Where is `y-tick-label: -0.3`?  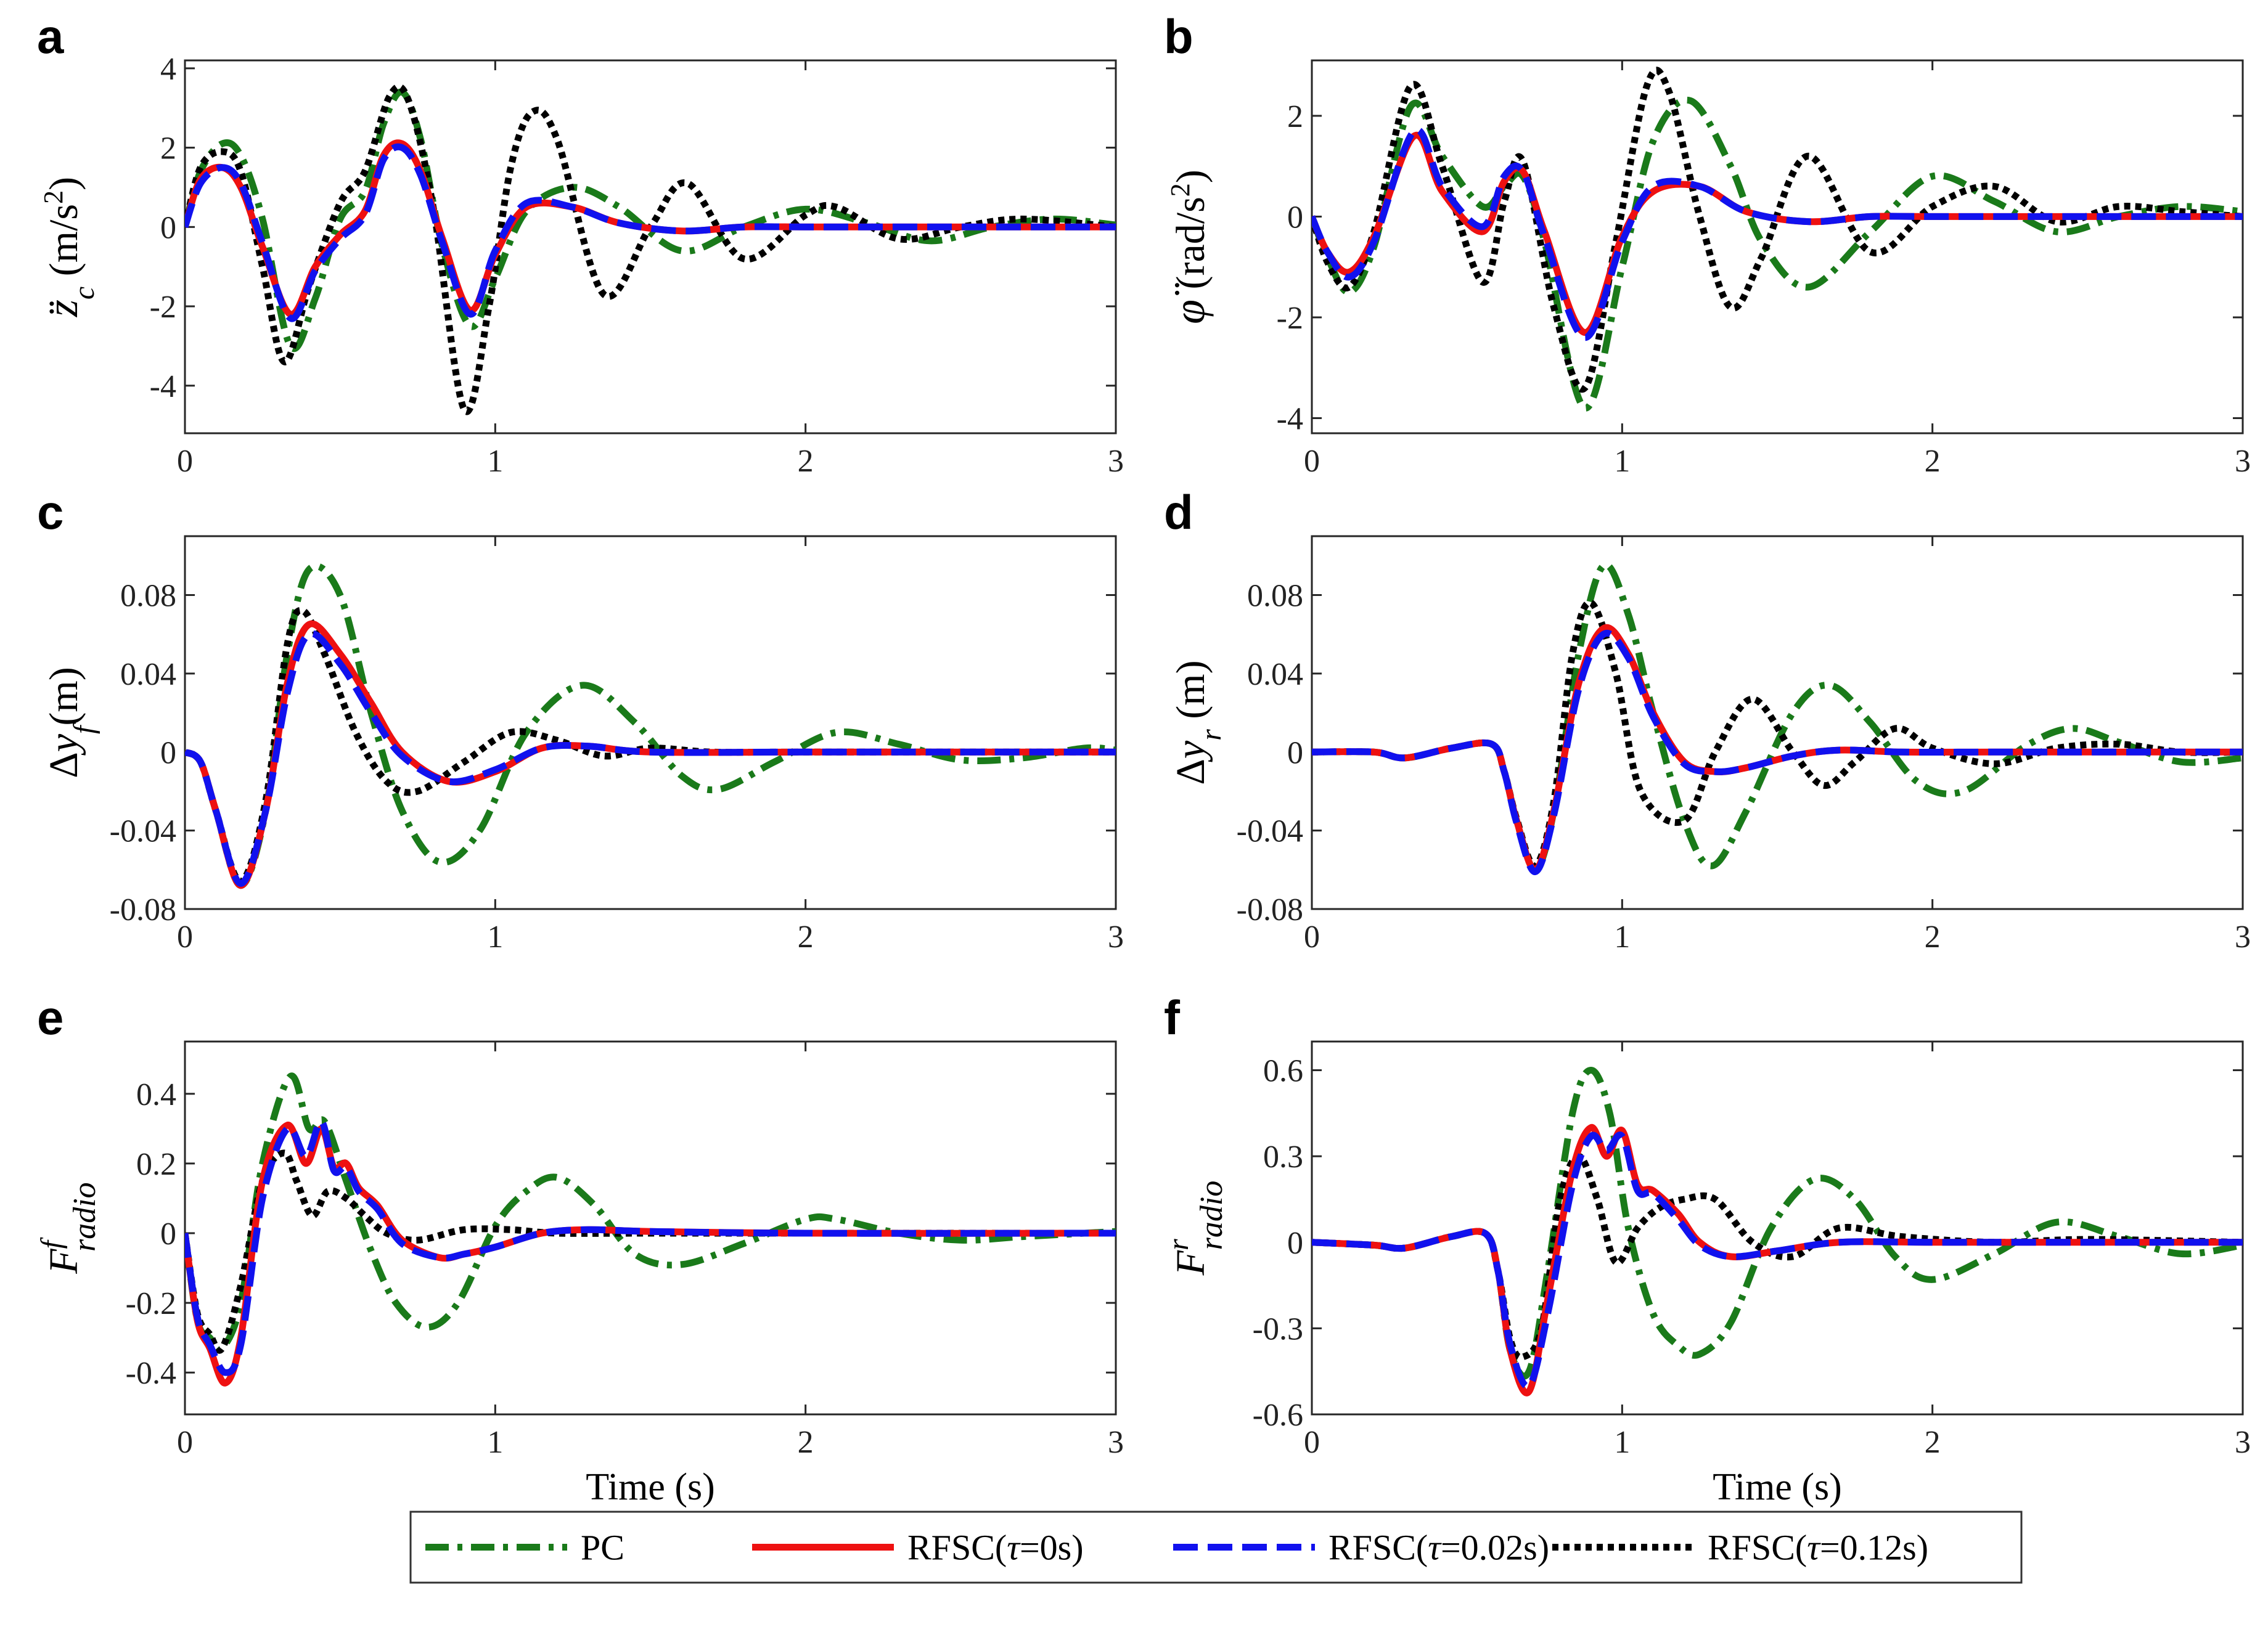
y-tick-label: -0.3 is located at coordinates (1278, 1329).